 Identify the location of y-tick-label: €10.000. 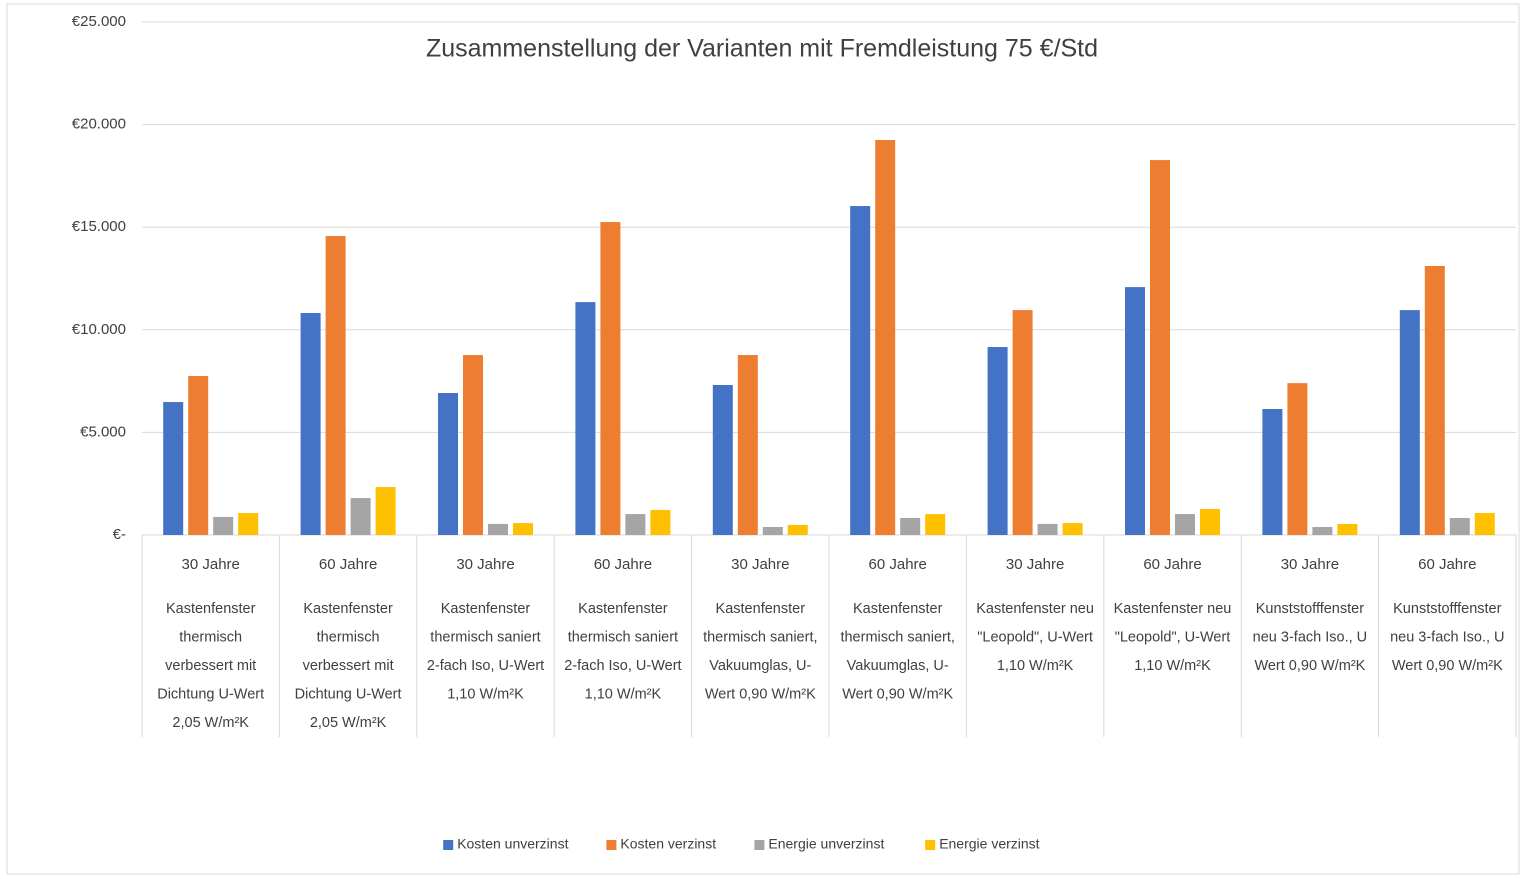
(99, 329).